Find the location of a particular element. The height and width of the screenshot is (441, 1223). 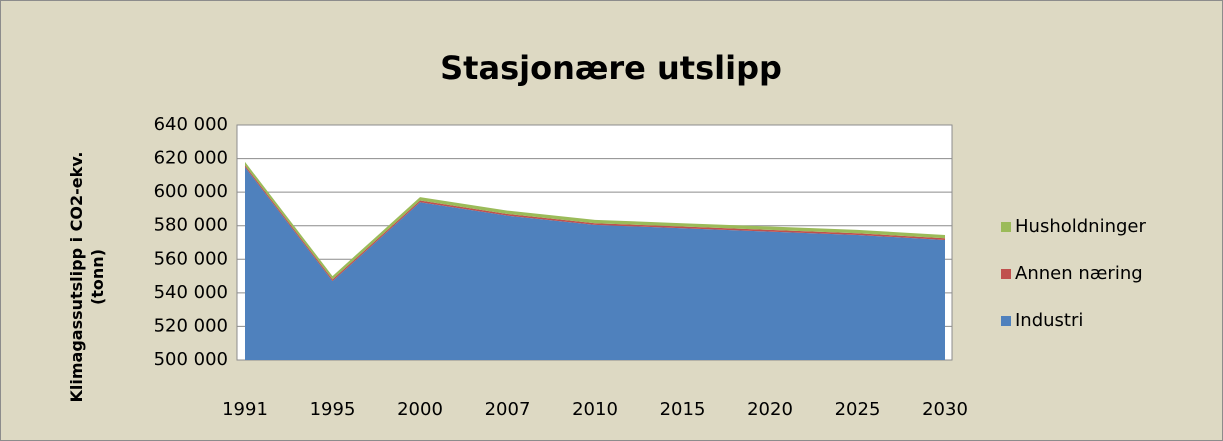

legend-label: Annen næring is located at coordinates (1079, 273).